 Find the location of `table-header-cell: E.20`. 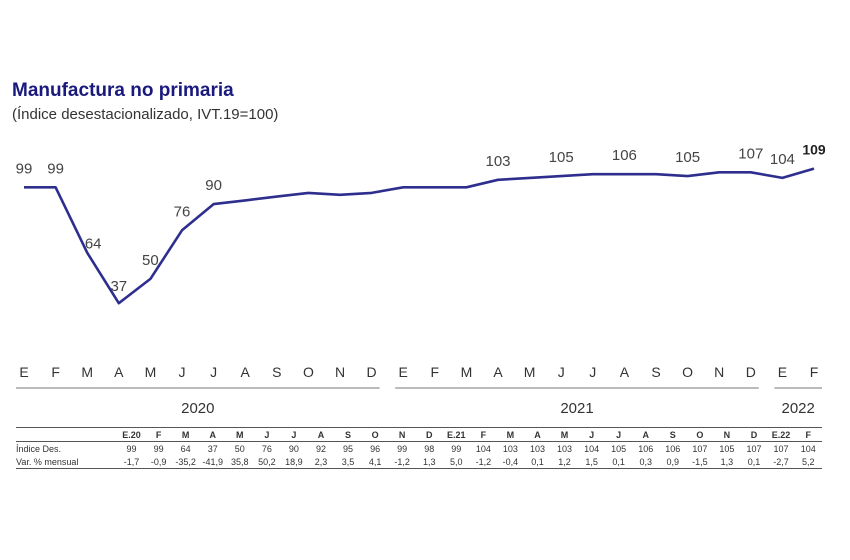

table-header-cell: E.20 is located at coordinates (132, 434).